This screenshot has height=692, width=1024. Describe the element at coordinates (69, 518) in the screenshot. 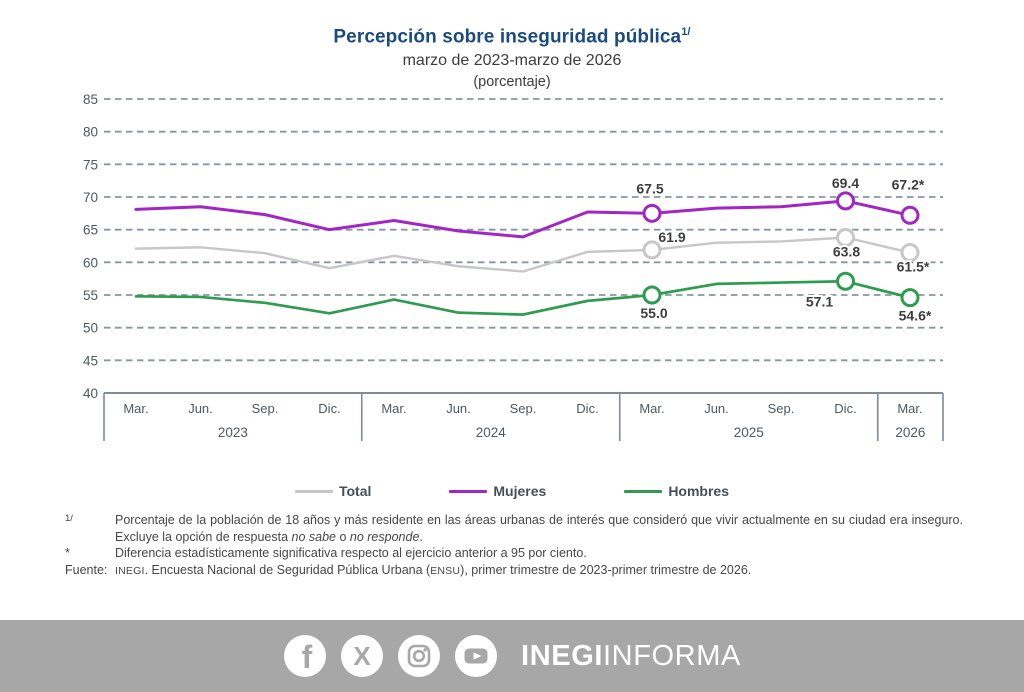

I see `footnote-marker: 1/` at that location.